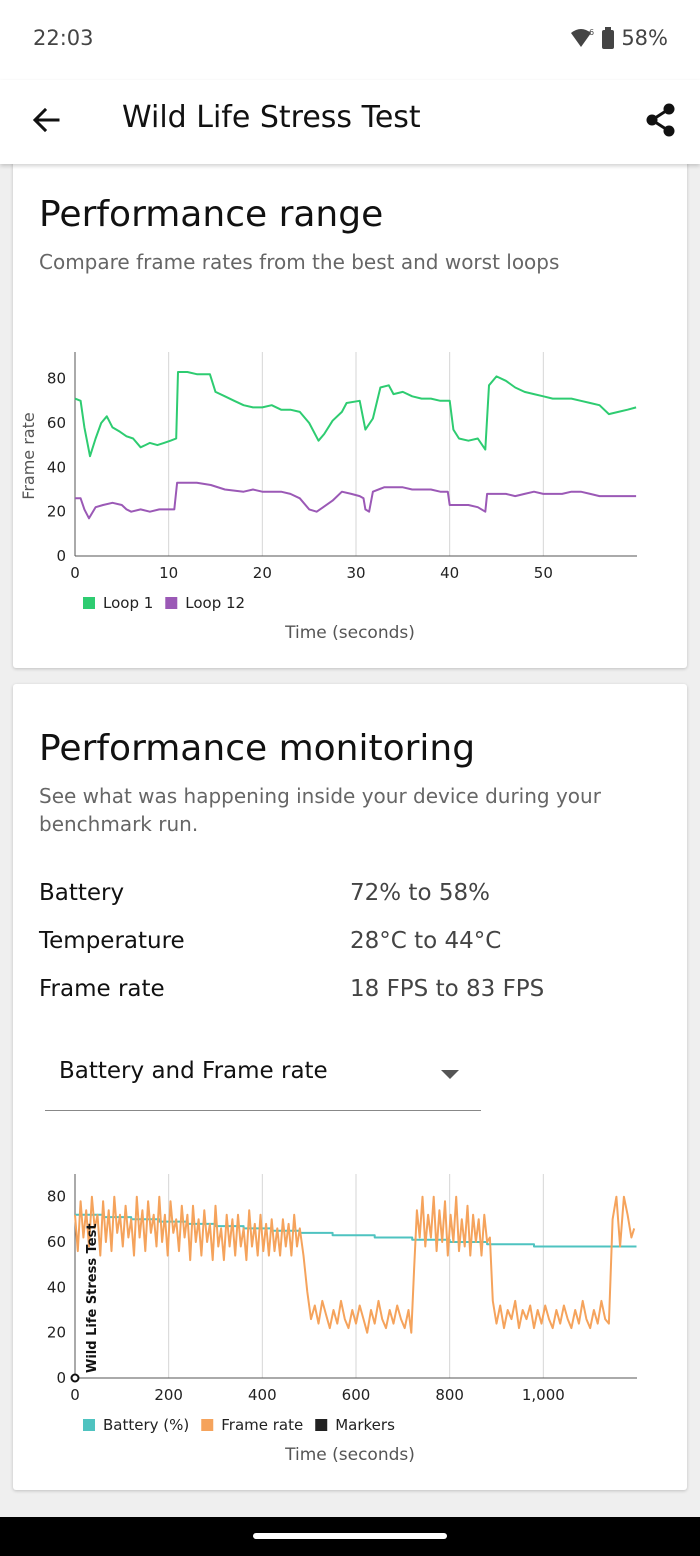 The height and width of the screenshot is (1556, 700). I want to click on svg-text: 6, so click(591, 32).